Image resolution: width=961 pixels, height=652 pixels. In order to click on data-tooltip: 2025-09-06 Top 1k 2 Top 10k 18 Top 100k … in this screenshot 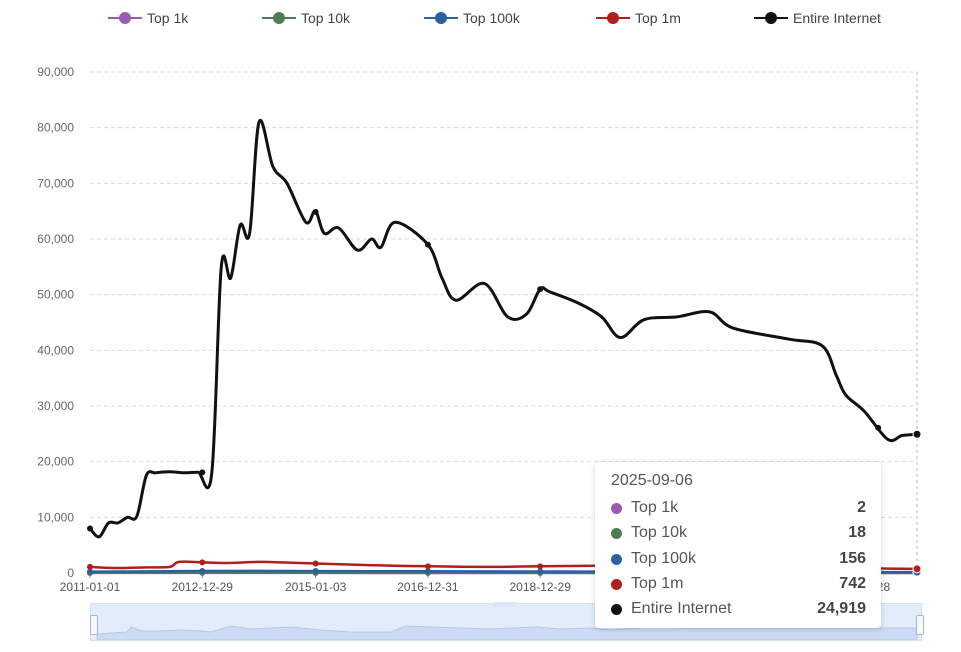, I will do `click(738, 545)`.